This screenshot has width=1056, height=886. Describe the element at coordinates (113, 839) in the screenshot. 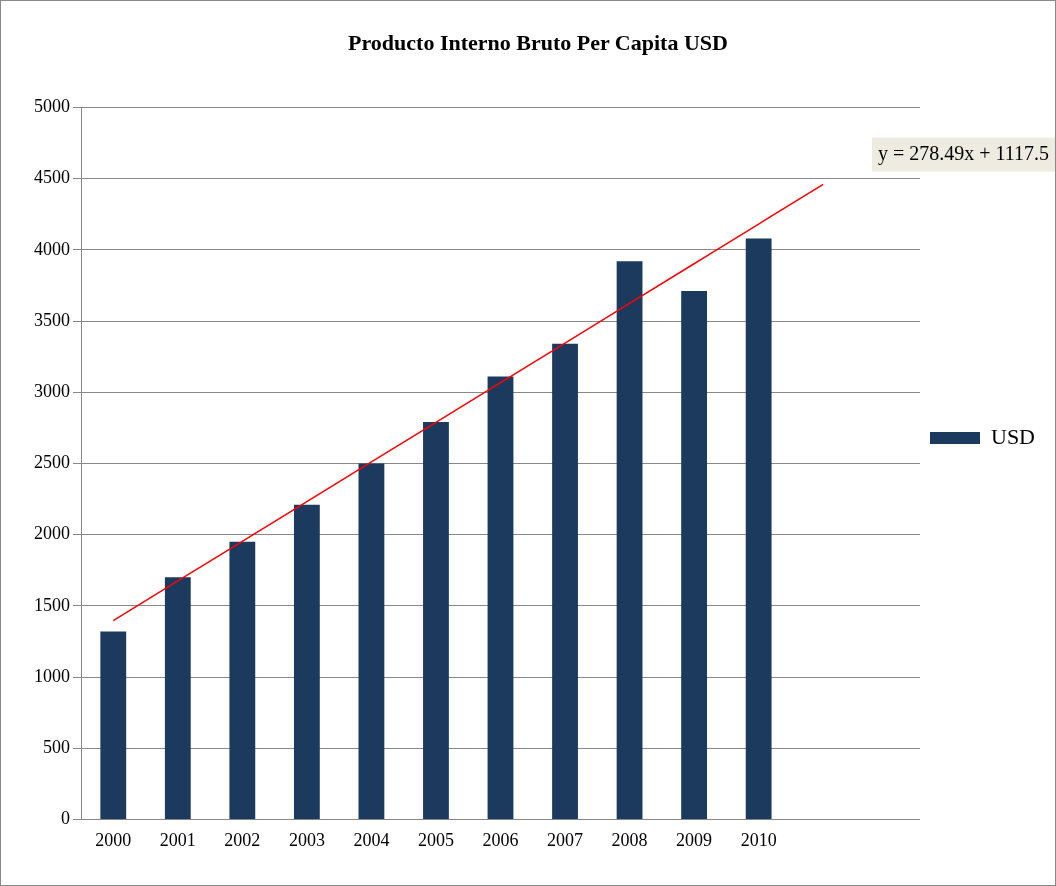

I see `x-tick-label: 2000` at that location.